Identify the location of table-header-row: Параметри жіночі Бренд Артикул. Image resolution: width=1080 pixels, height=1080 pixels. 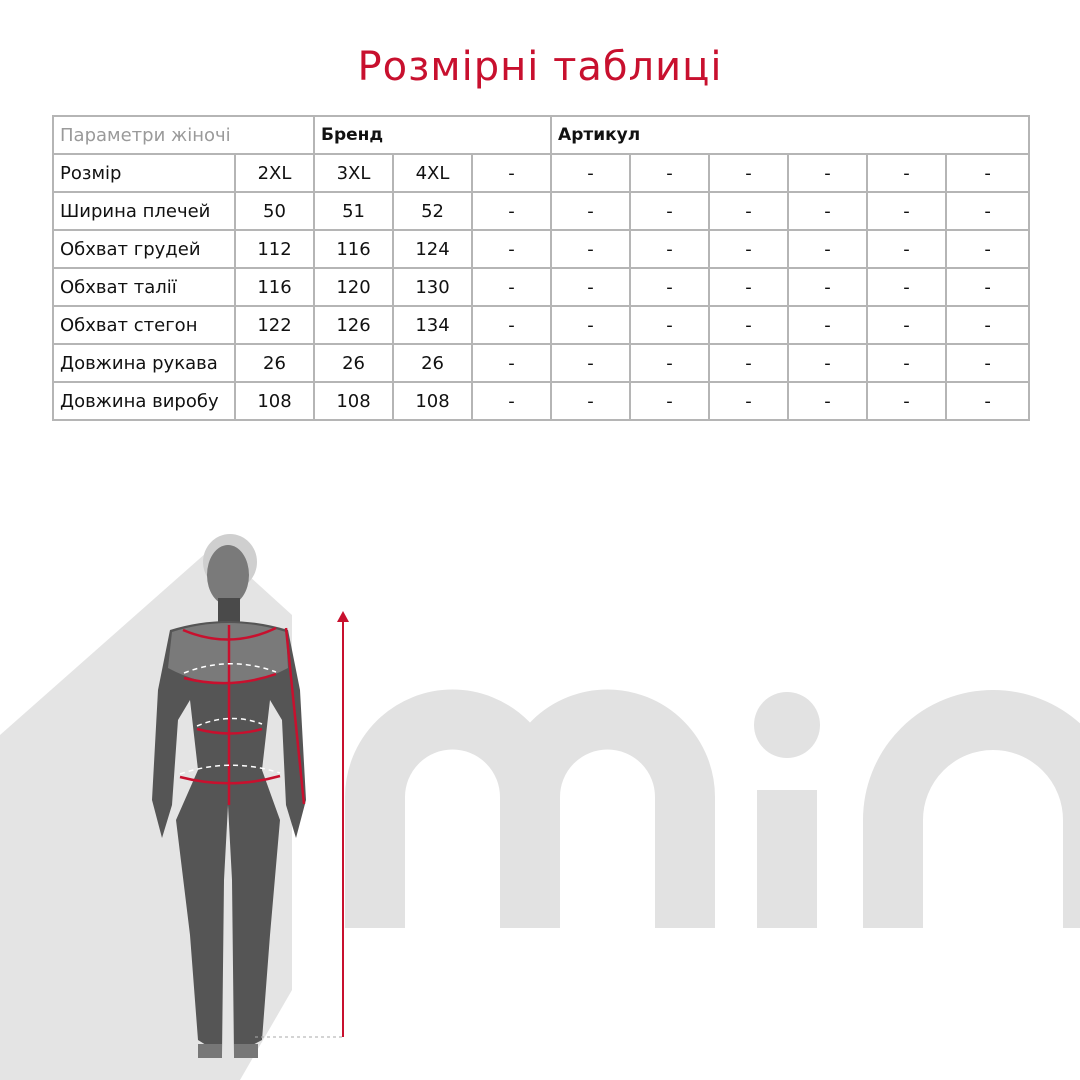
(541, 135).